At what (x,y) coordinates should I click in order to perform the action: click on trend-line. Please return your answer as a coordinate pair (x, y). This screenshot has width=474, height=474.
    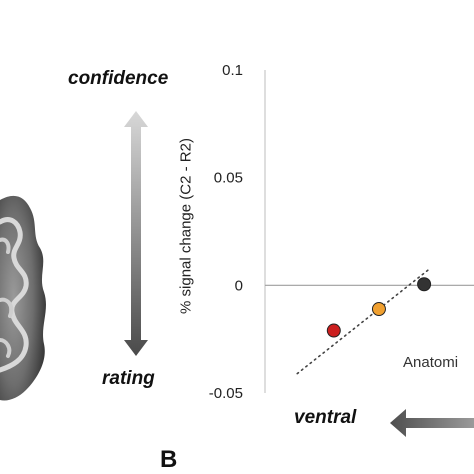
    Looking at the image, I should click on (364, 321).